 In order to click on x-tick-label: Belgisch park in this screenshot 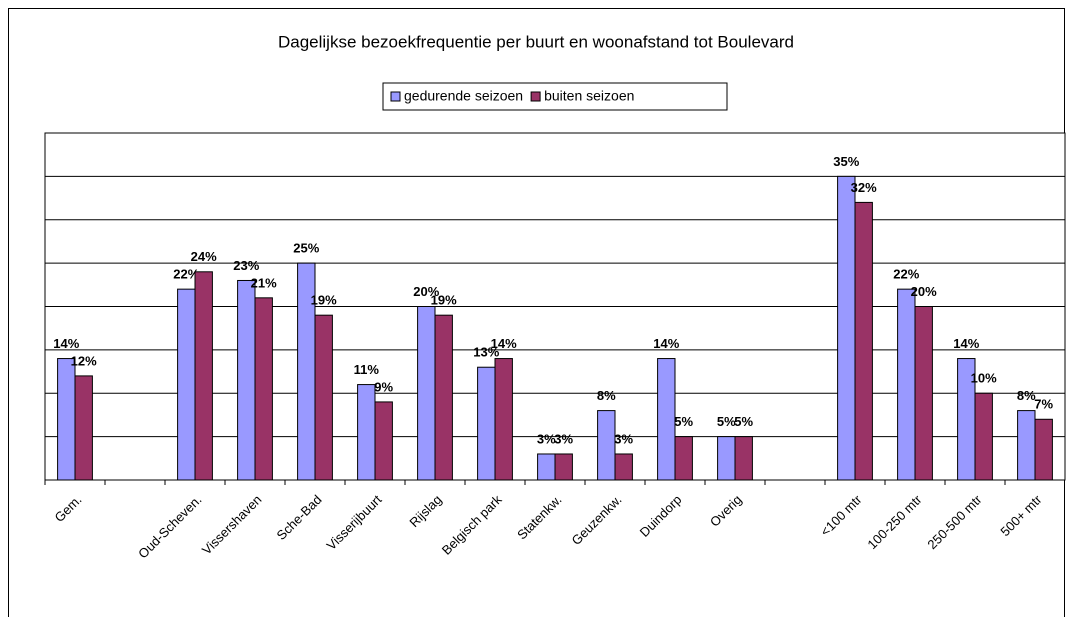, I will do `click(472, 525)`.